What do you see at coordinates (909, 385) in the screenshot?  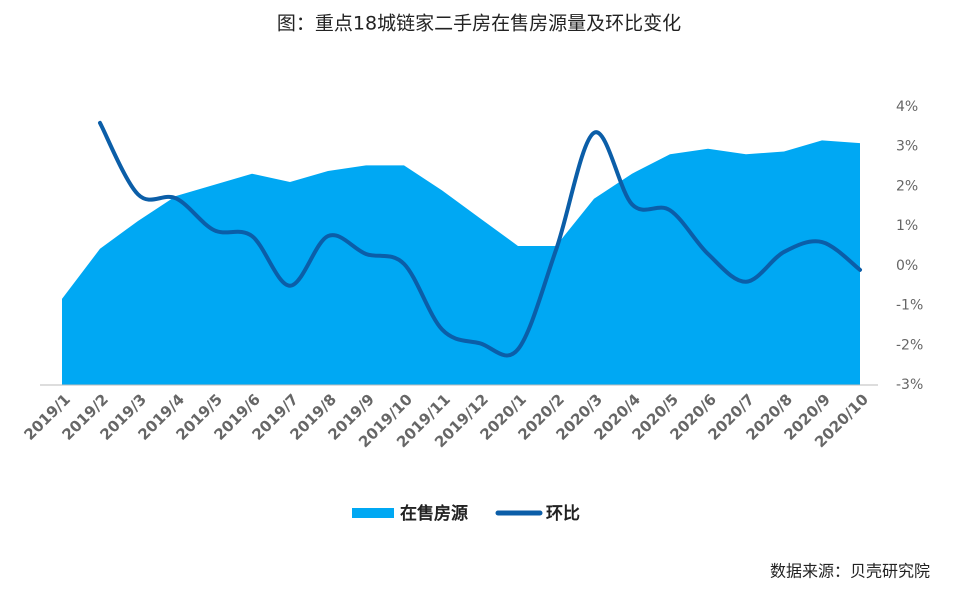 I see `y2-tick-label: -3%` at bounding box center [909, 385].